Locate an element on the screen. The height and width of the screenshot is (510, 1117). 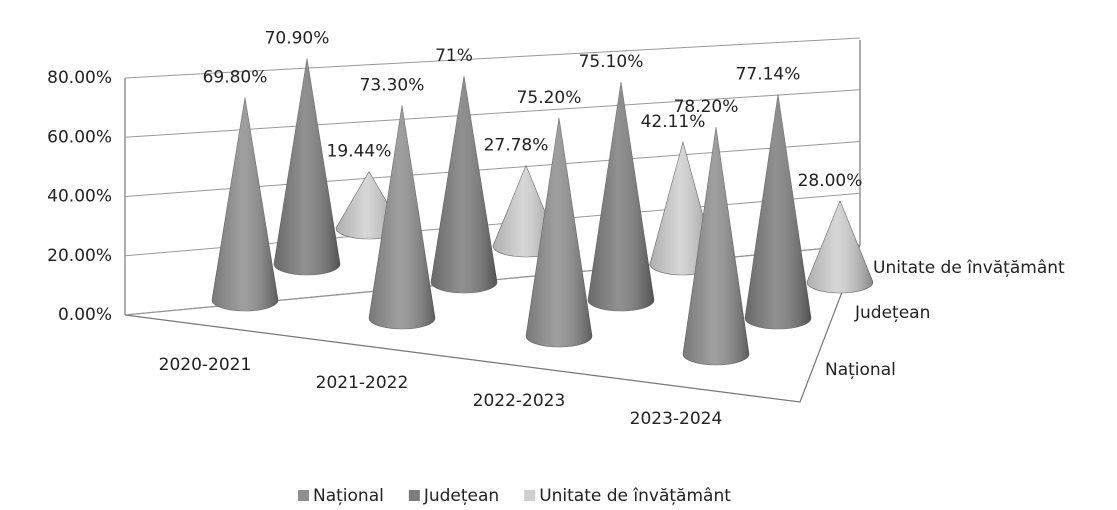
value-label: 28.00% is located at coordinates (830, 181).